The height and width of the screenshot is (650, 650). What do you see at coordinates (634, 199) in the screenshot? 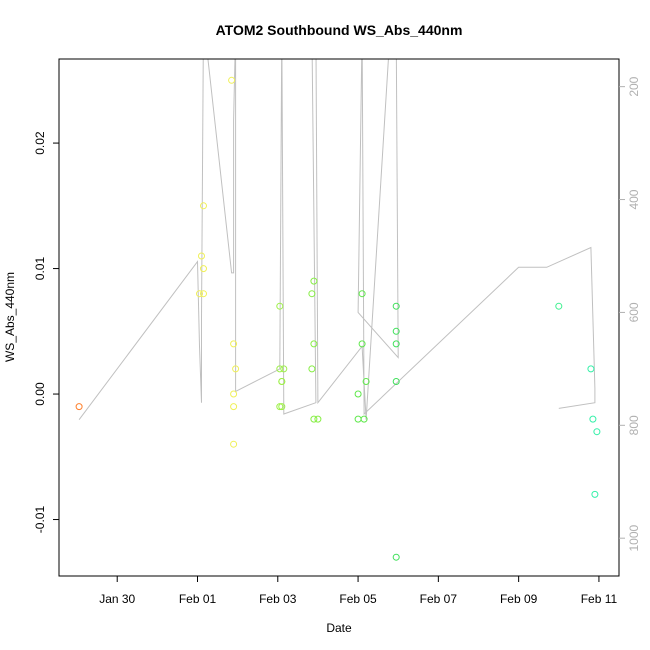
I see `y2-tick-label: 400` at bounding box center [634, 199].